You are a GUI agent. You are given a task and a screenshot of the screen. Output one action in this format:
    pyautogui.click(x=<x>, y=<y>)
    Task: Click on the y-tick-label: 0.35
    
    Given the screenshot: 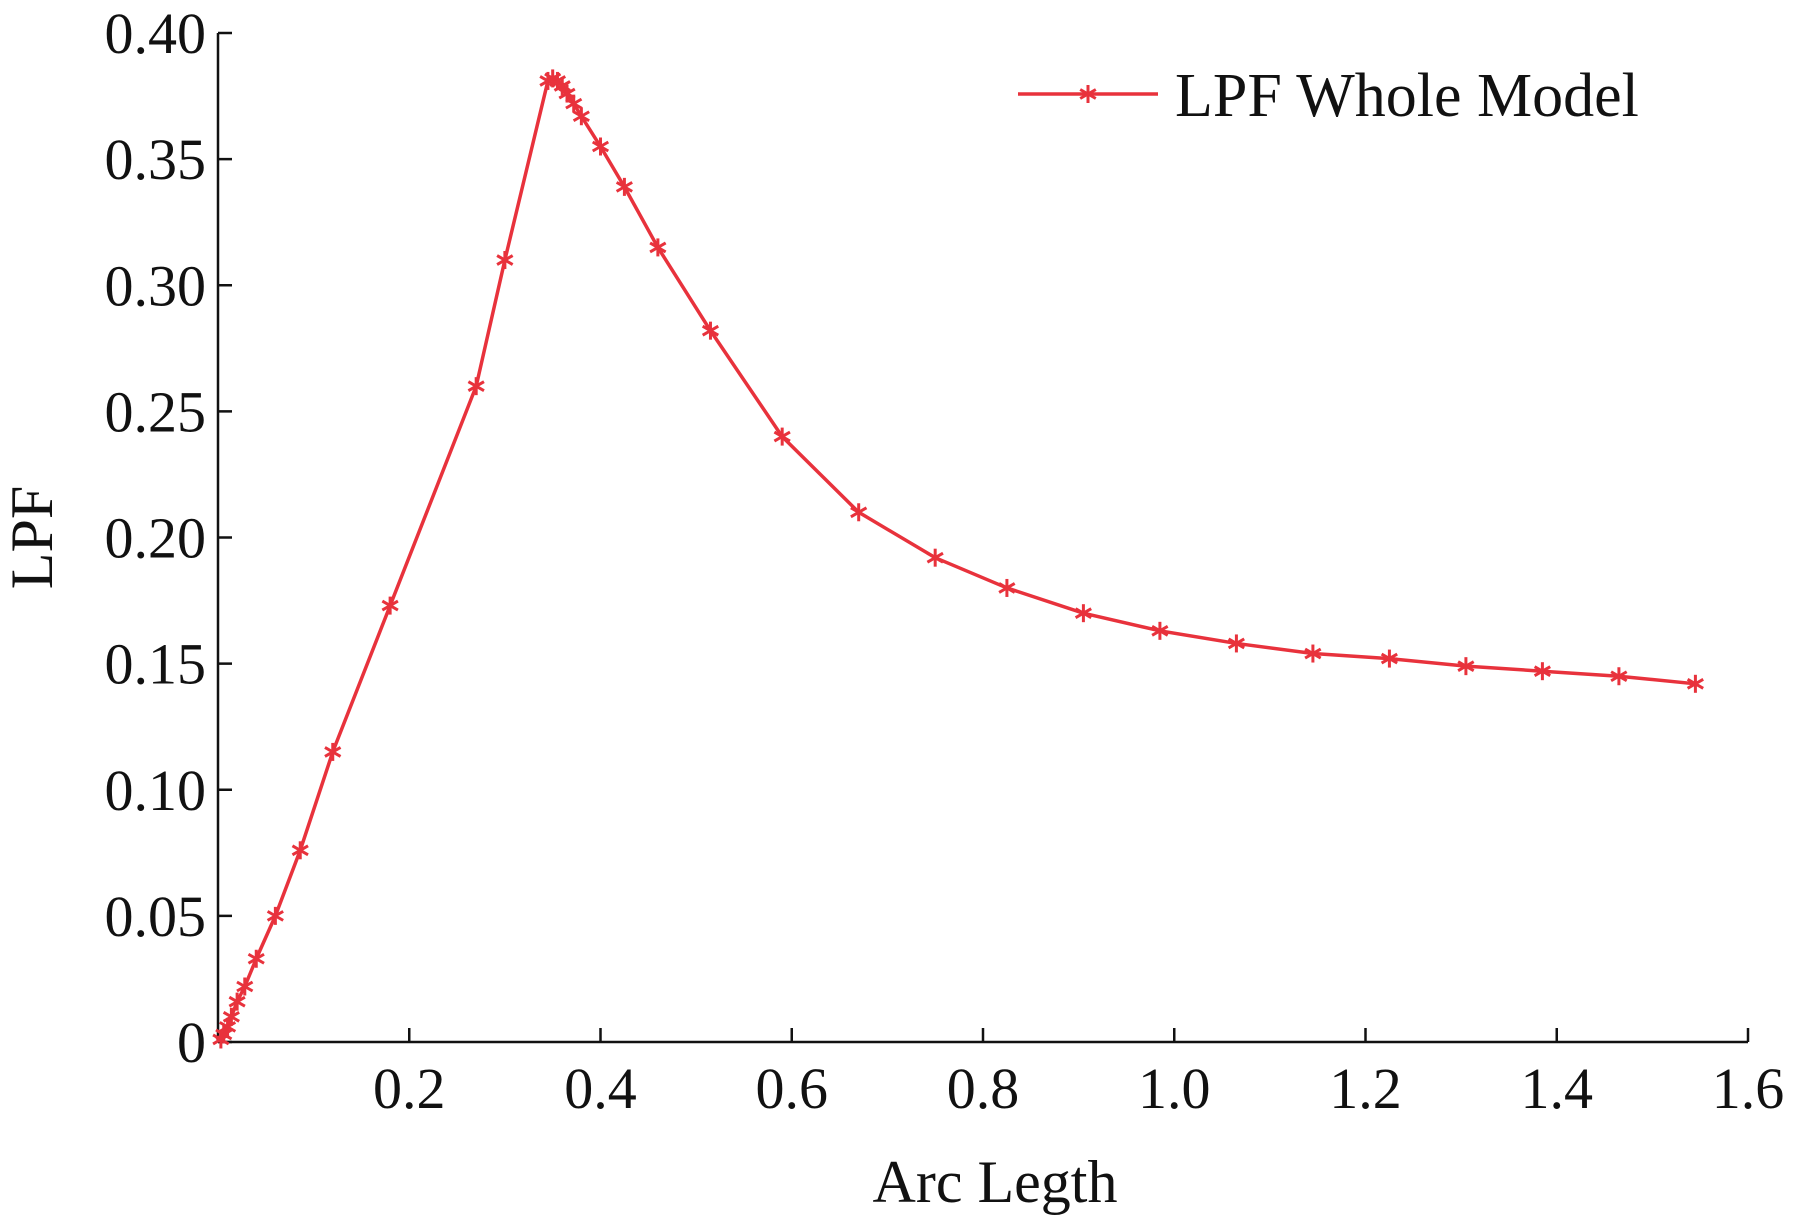 What is the action you would take?
    pyautogui.click(x=156, y=159)
    